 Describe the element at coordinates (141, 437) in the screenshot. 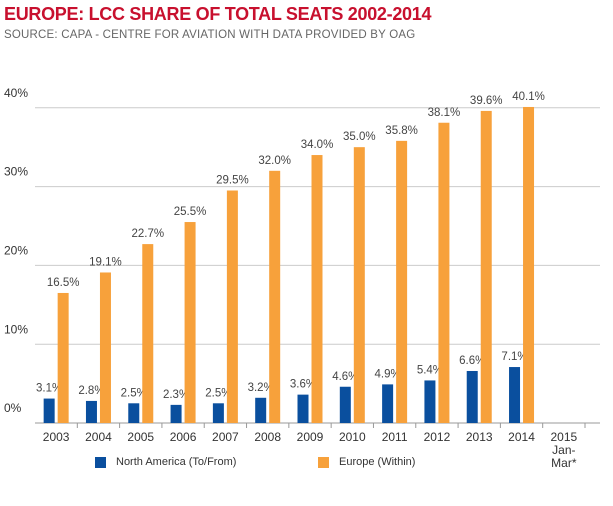

I see `x-tick-label: 2005` at that location.